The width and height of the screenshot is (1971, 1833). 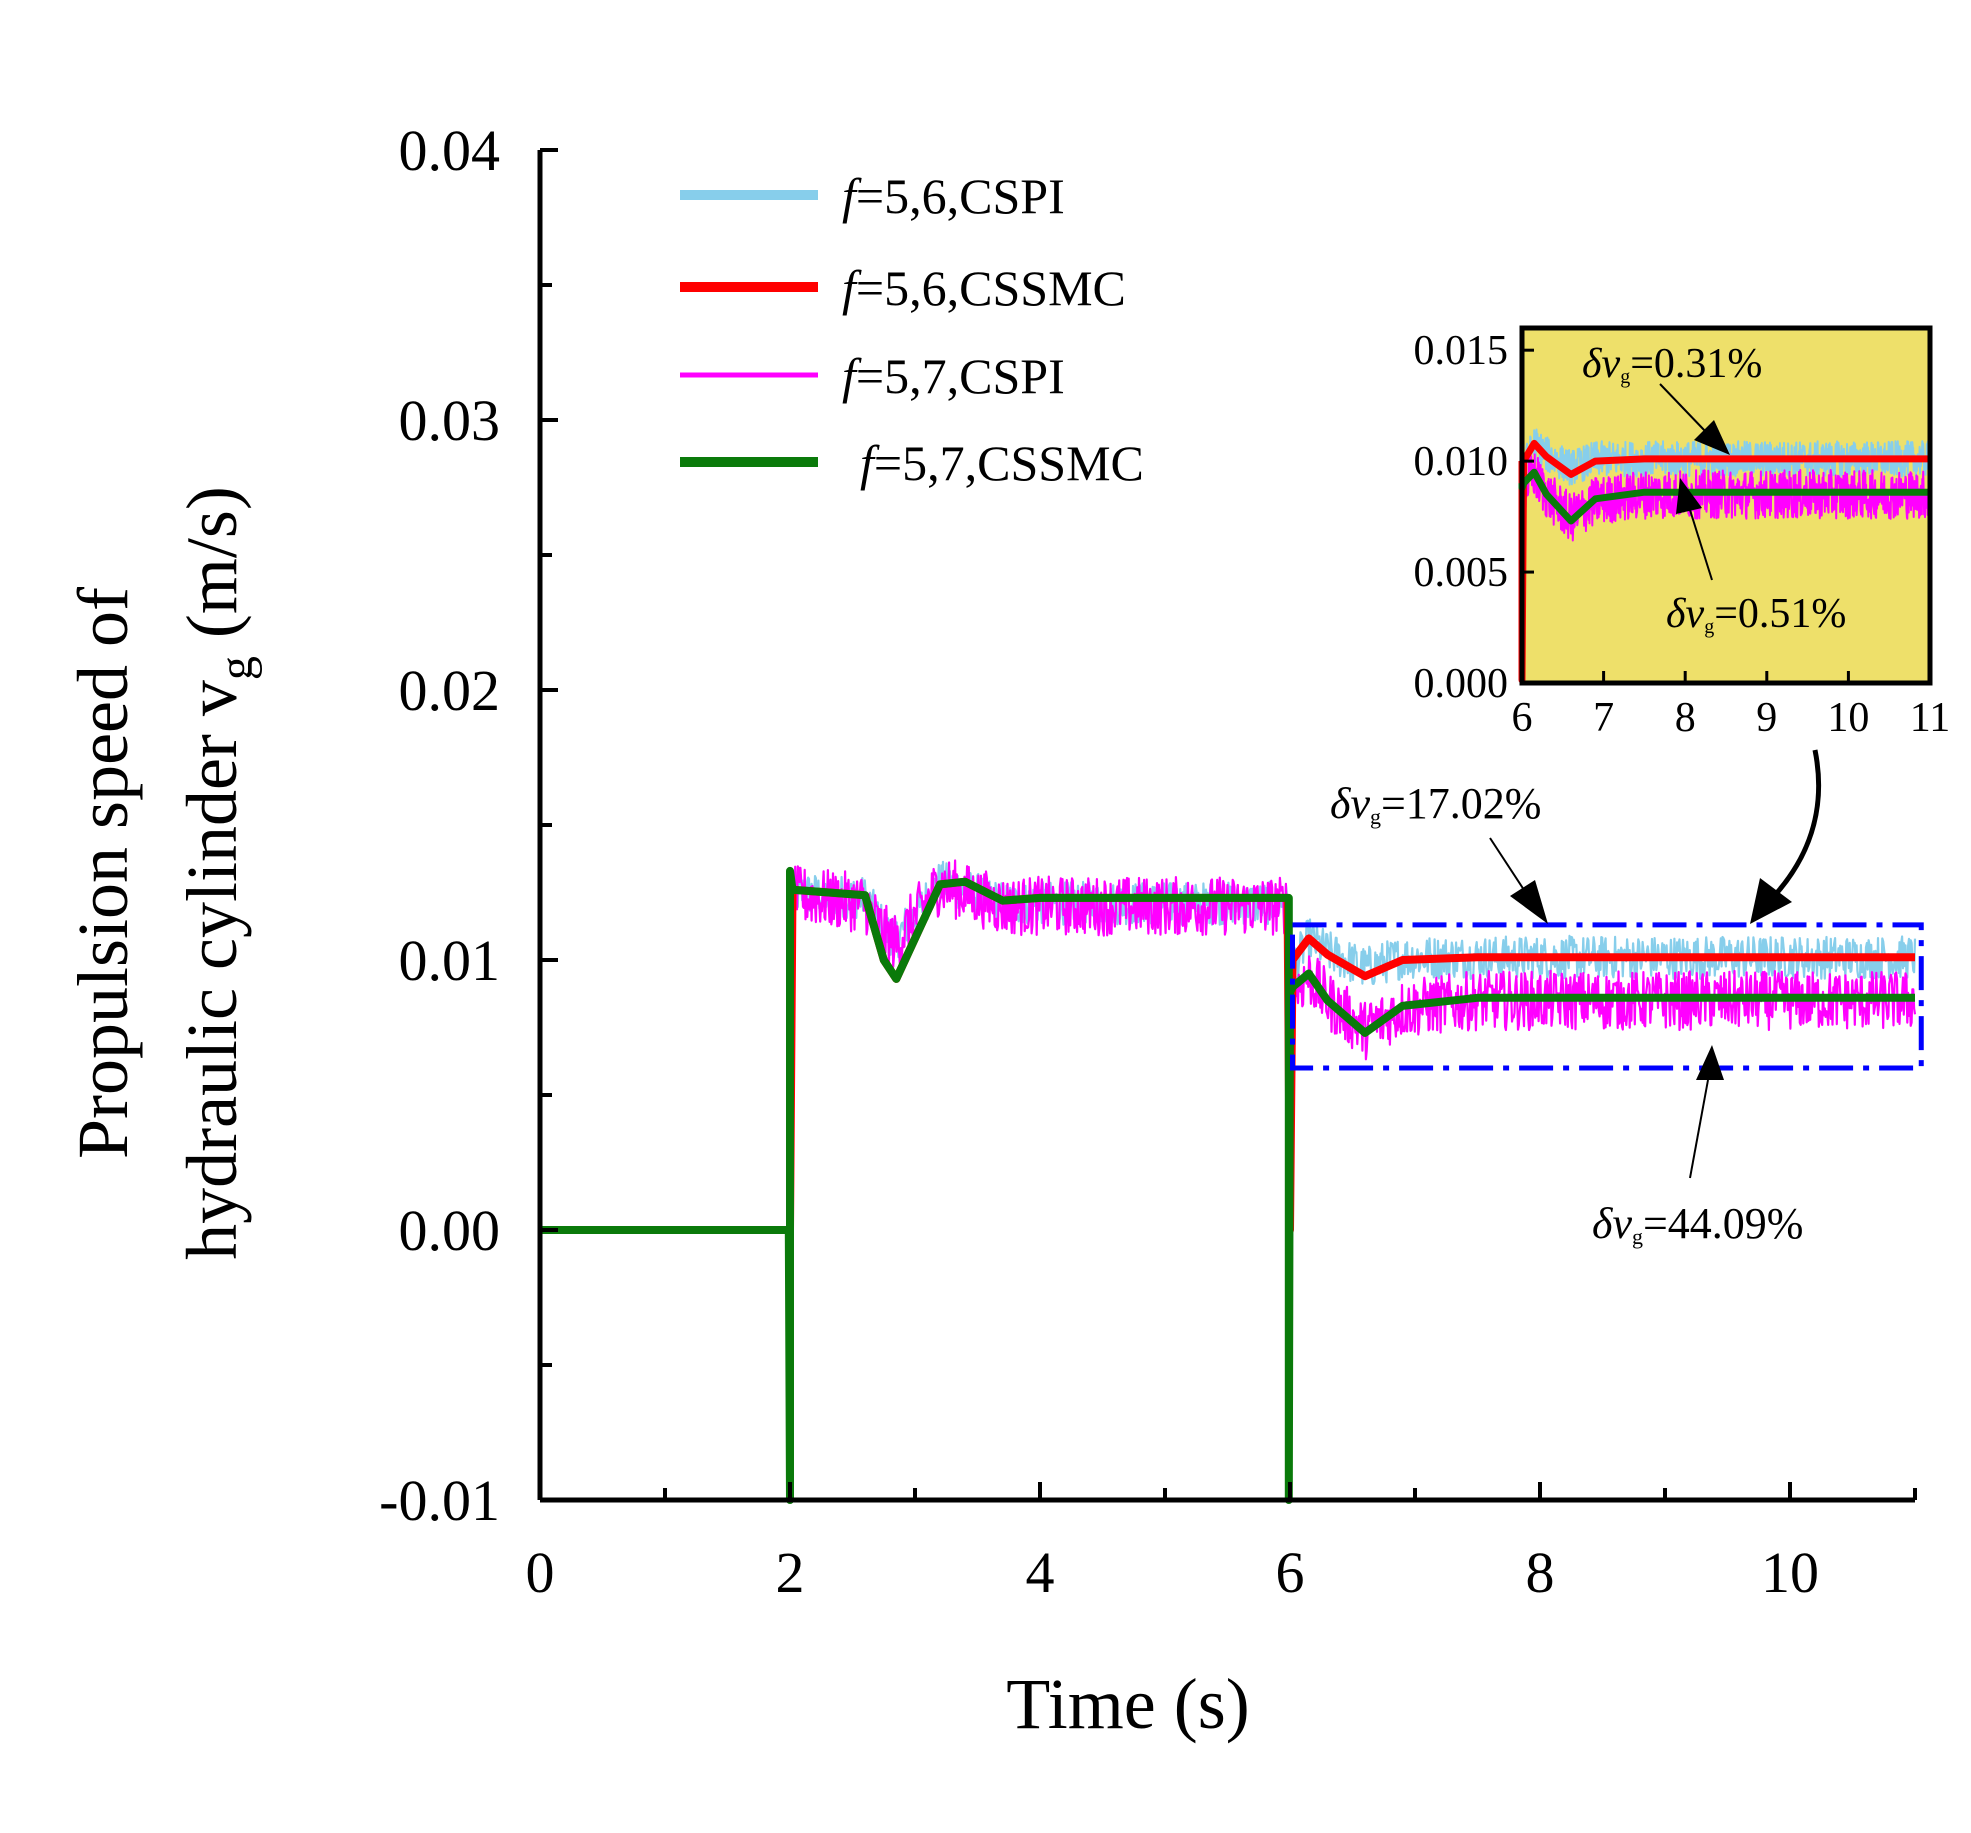 I want to click on annotation-deviation-44: δvg=44.09%, so click(x=1697, y=1147).